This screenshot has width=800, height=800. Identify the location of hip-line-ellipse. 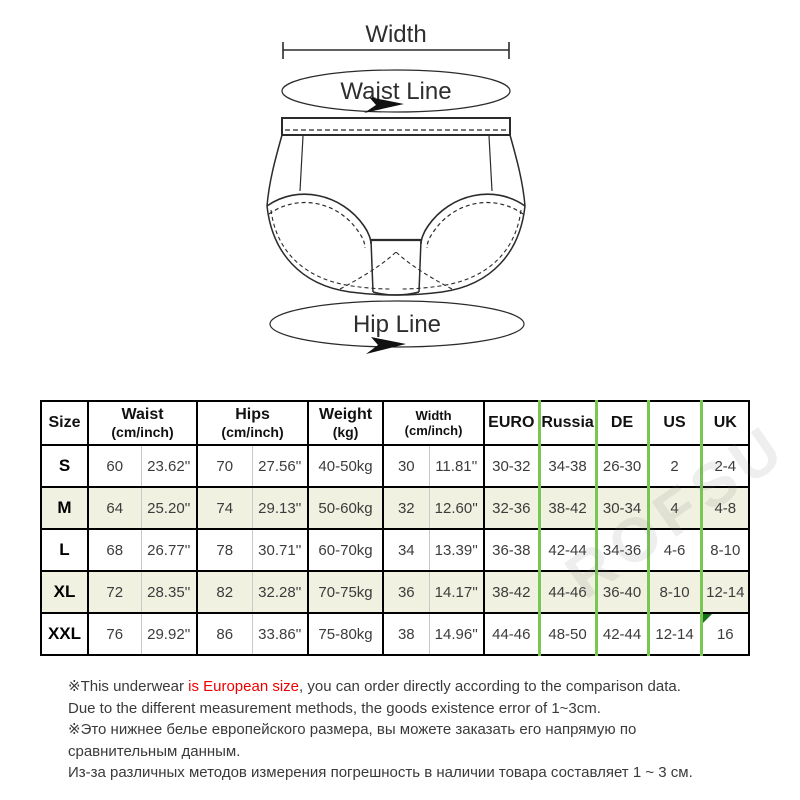
(397, 324).